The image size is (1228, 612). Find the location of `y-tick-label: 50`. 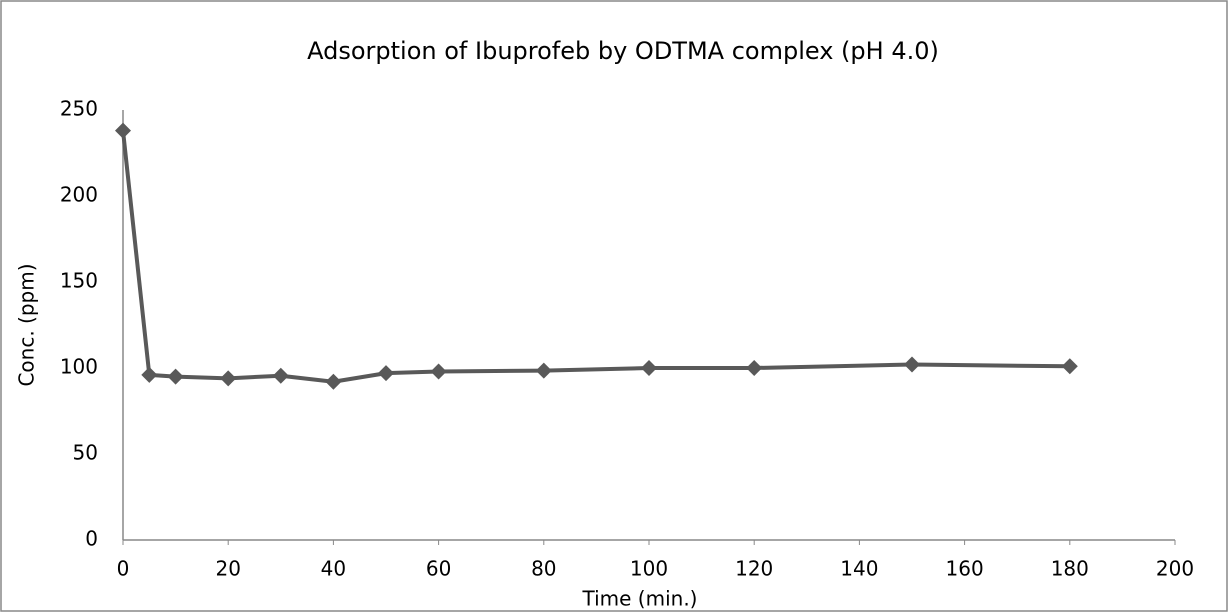

y-tick-label: 50 is located at coordinates (85, 453).